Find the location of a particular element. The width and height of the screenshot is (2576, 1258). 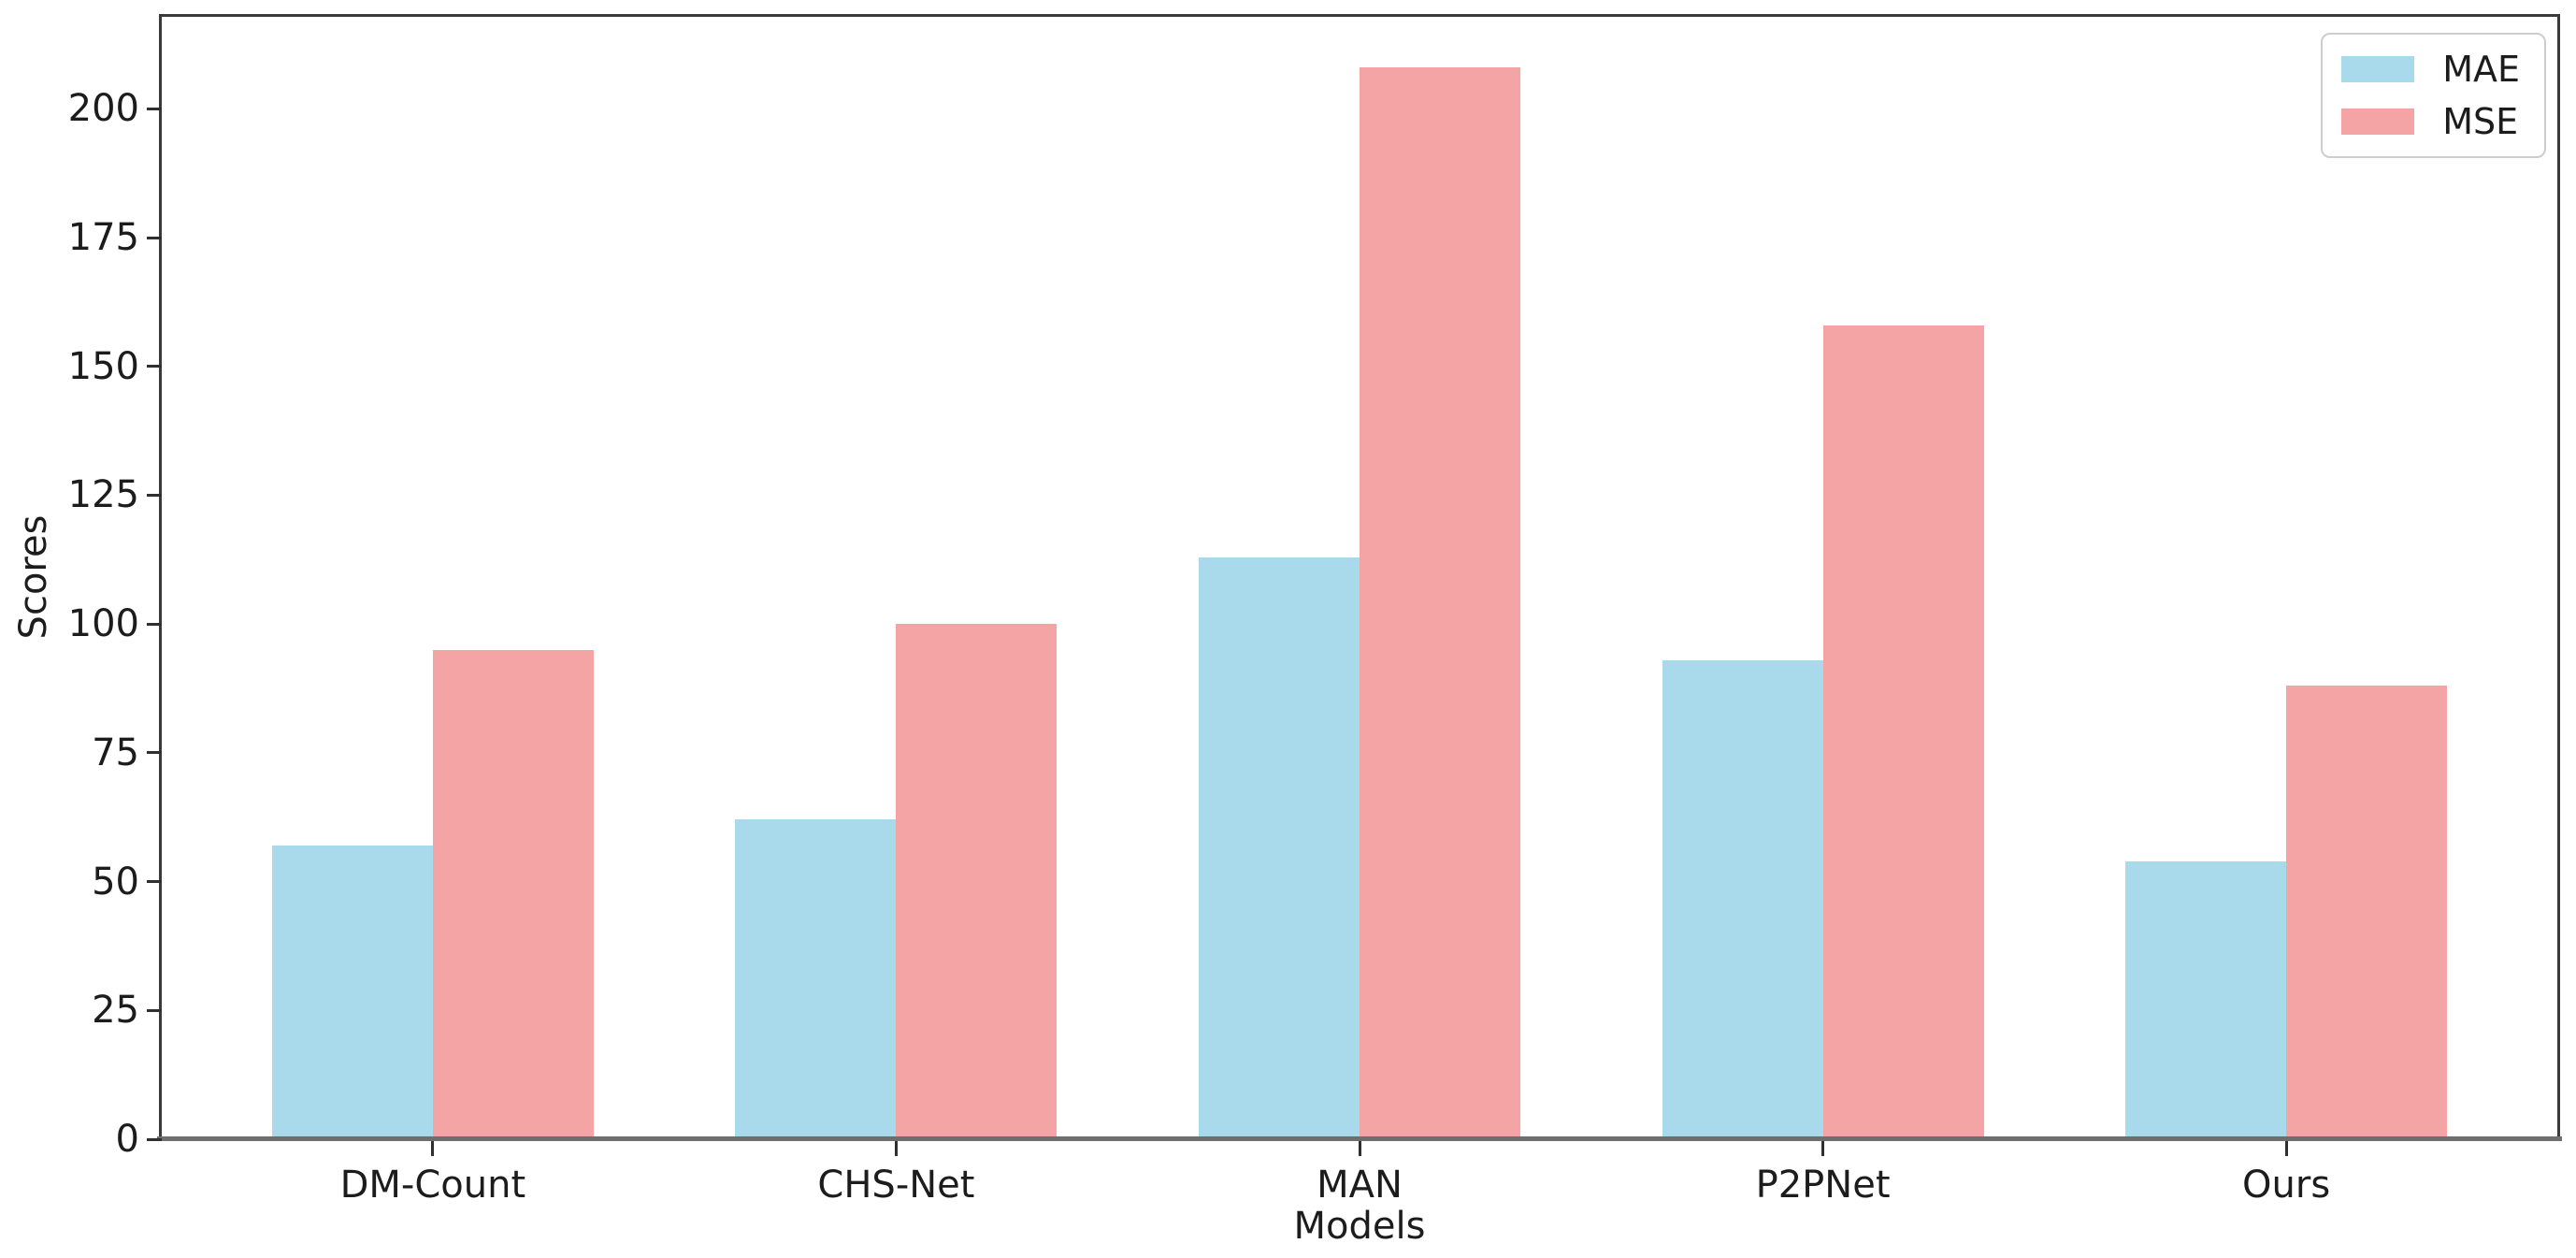

x-axis-title: Models is located at coordinates (1359, 1226).